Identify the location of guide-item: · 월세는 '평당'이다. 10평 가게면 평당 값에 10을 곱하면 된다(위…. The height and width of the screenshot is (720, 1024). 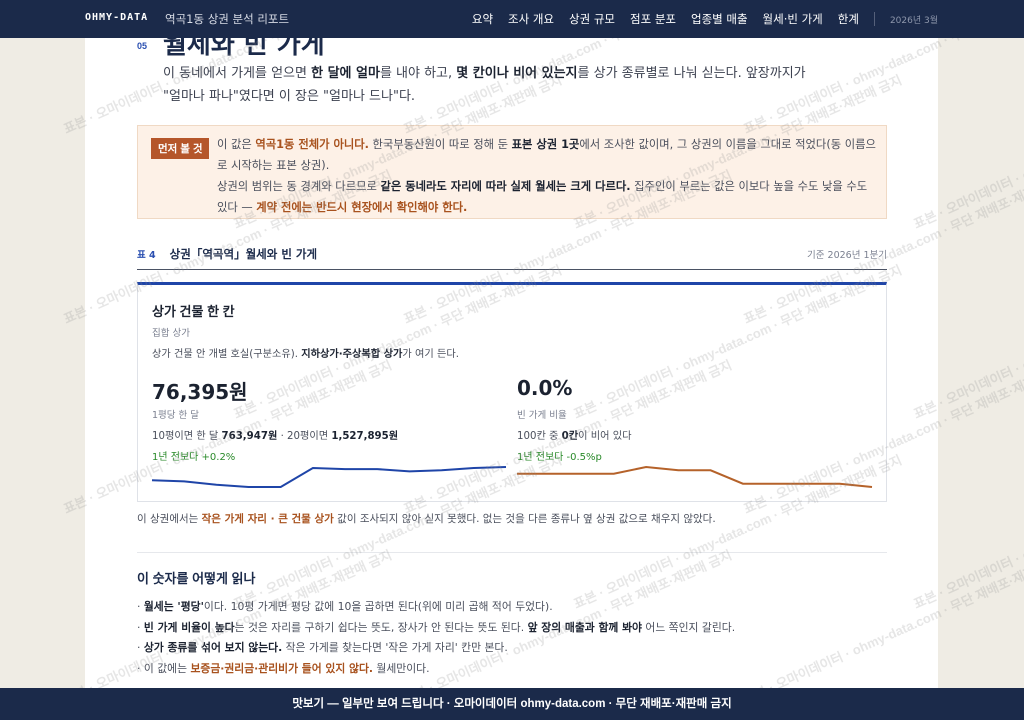
(345, 606).